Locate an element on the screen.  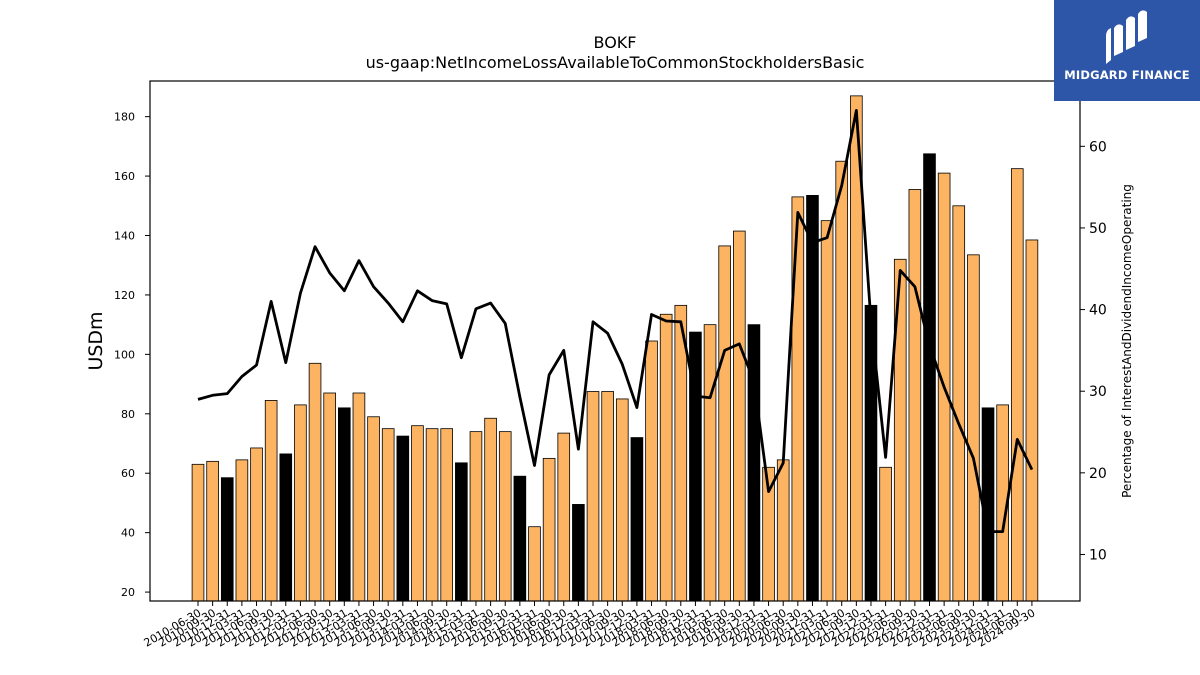
y2-tick-label: 50 is located at coordinates (1098, 229).